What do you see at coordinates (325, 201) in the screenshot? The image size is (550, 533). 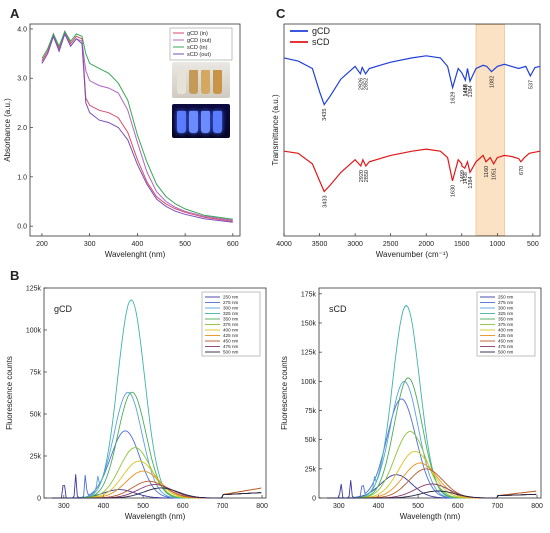 I see `peak-label: 3433` at bounding box center [325, 201].